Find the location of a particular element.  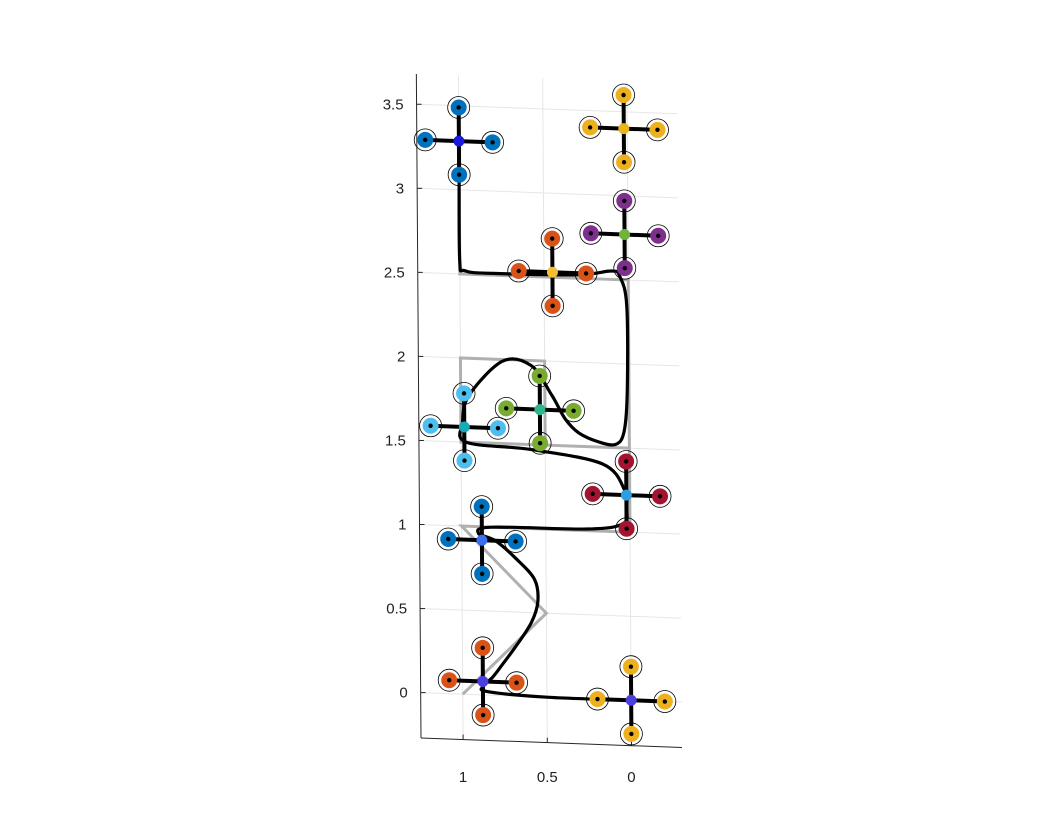

y-tick-label: 3 is located at coordinates (400, 188).